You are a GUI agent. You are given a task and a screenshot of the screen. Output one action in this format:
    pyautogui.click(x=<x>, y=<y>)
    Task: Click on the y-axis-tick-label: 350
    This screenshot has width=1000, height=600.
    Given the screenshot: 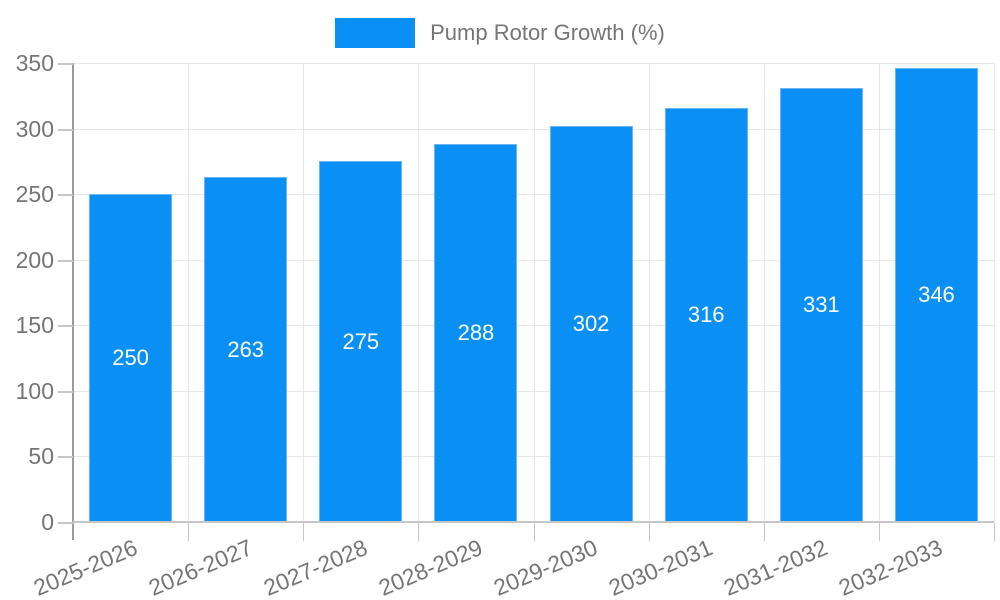 What is the action you would take?
    pyautogui.click(x=34, y=63)
    